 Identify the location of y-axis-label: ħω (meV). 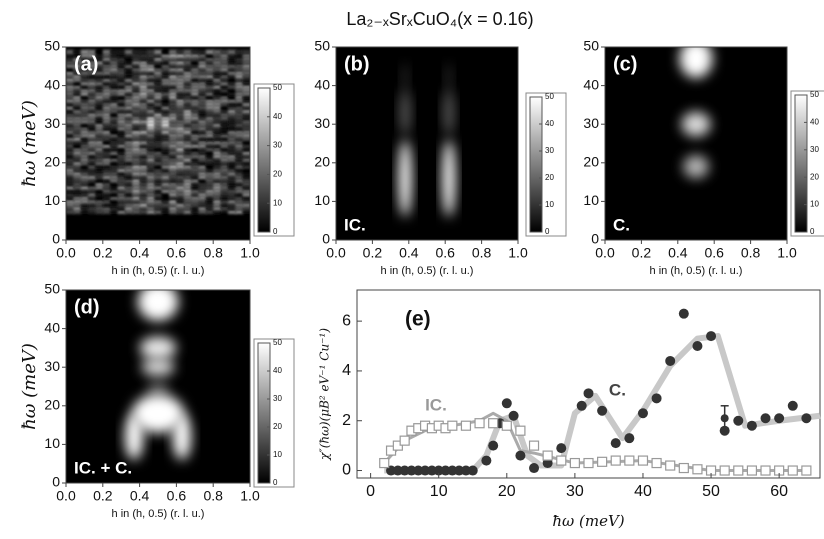
(29, 143).